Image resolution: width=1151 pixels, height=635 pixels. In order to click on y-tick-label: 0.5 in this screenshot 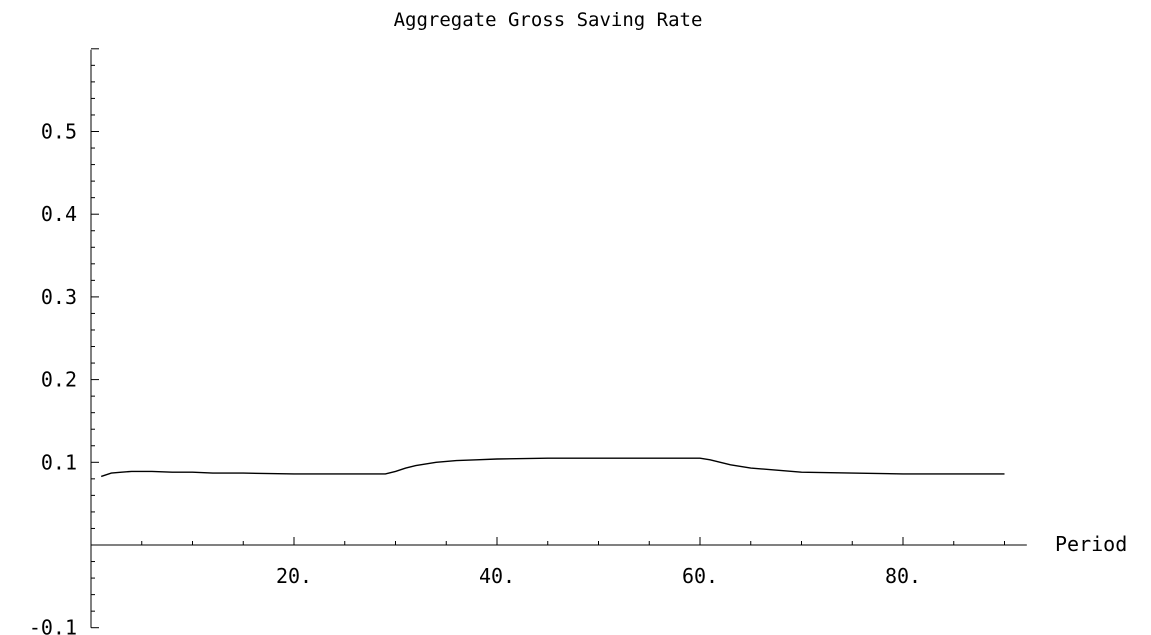, I will do `click(59, 132)`.